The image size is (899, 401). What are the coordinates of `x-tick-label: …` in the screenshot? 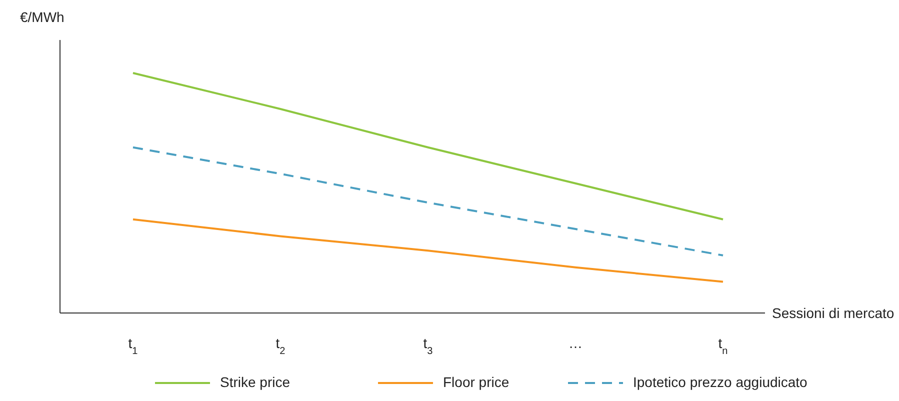 It's located at (575, 343).